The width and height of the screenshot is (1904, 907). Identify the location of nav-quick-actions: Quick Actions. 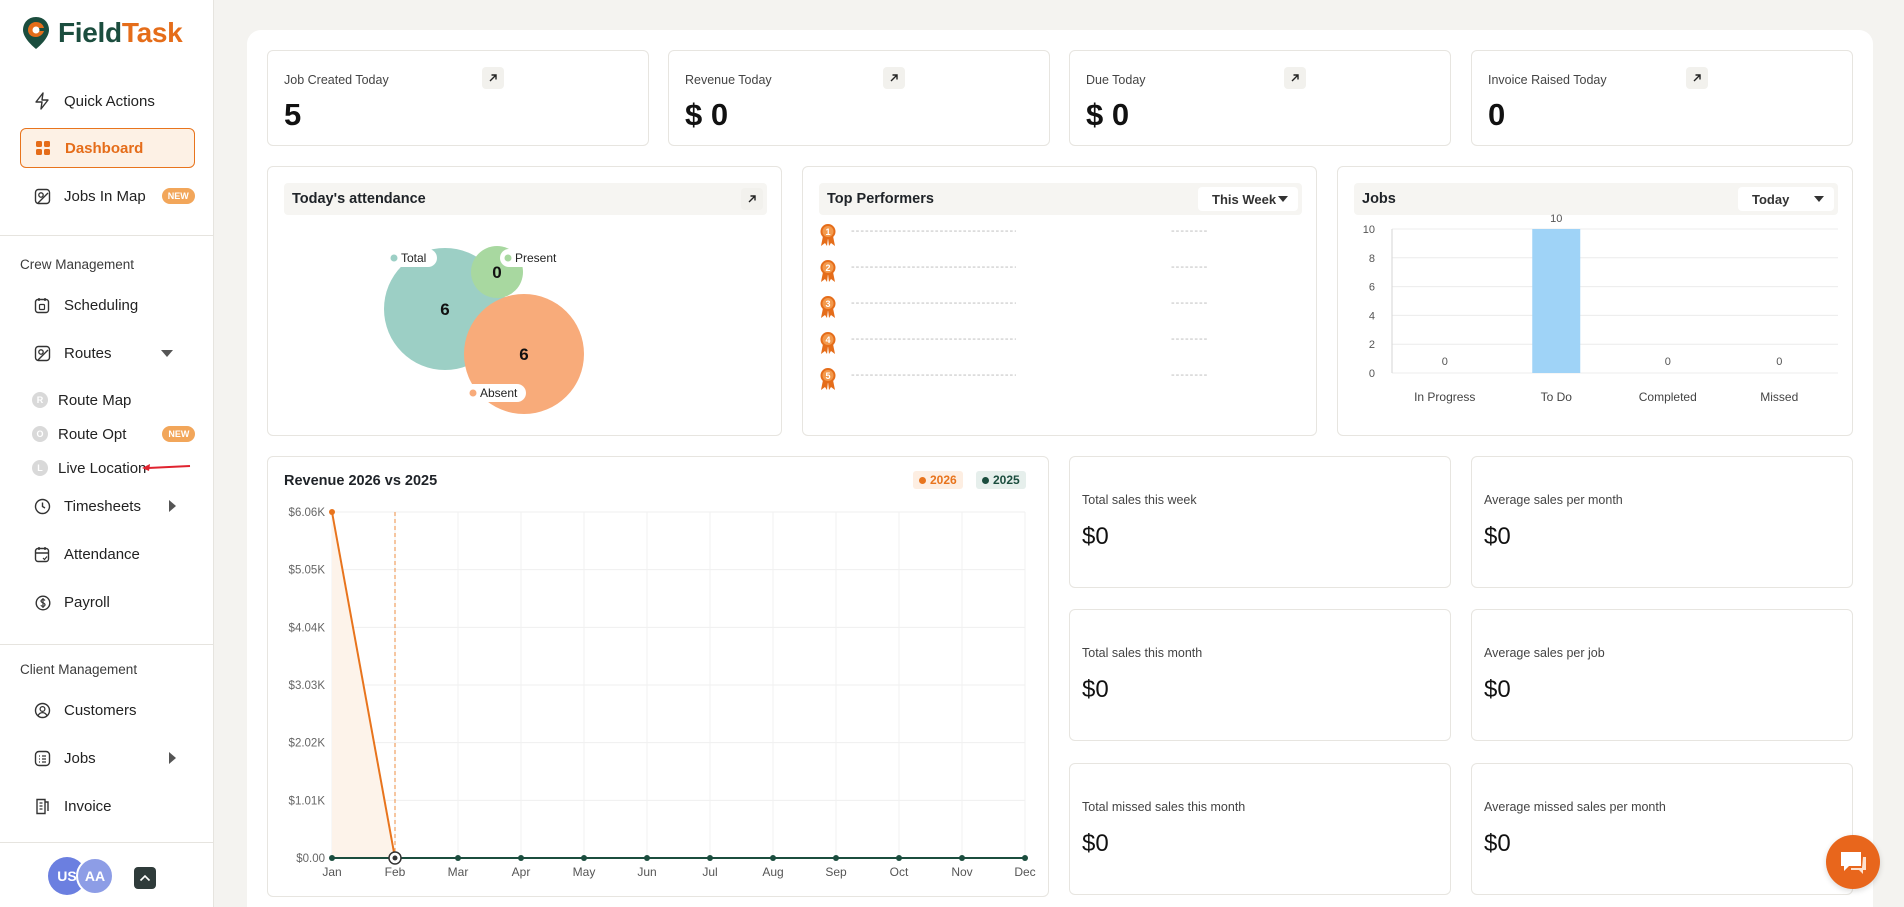
(107, 101).